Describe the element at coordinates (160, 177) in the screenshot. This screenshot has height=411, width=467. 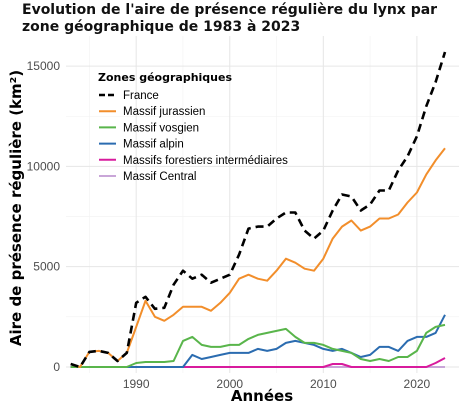
I see `legend-label: Massif Central` at that location.